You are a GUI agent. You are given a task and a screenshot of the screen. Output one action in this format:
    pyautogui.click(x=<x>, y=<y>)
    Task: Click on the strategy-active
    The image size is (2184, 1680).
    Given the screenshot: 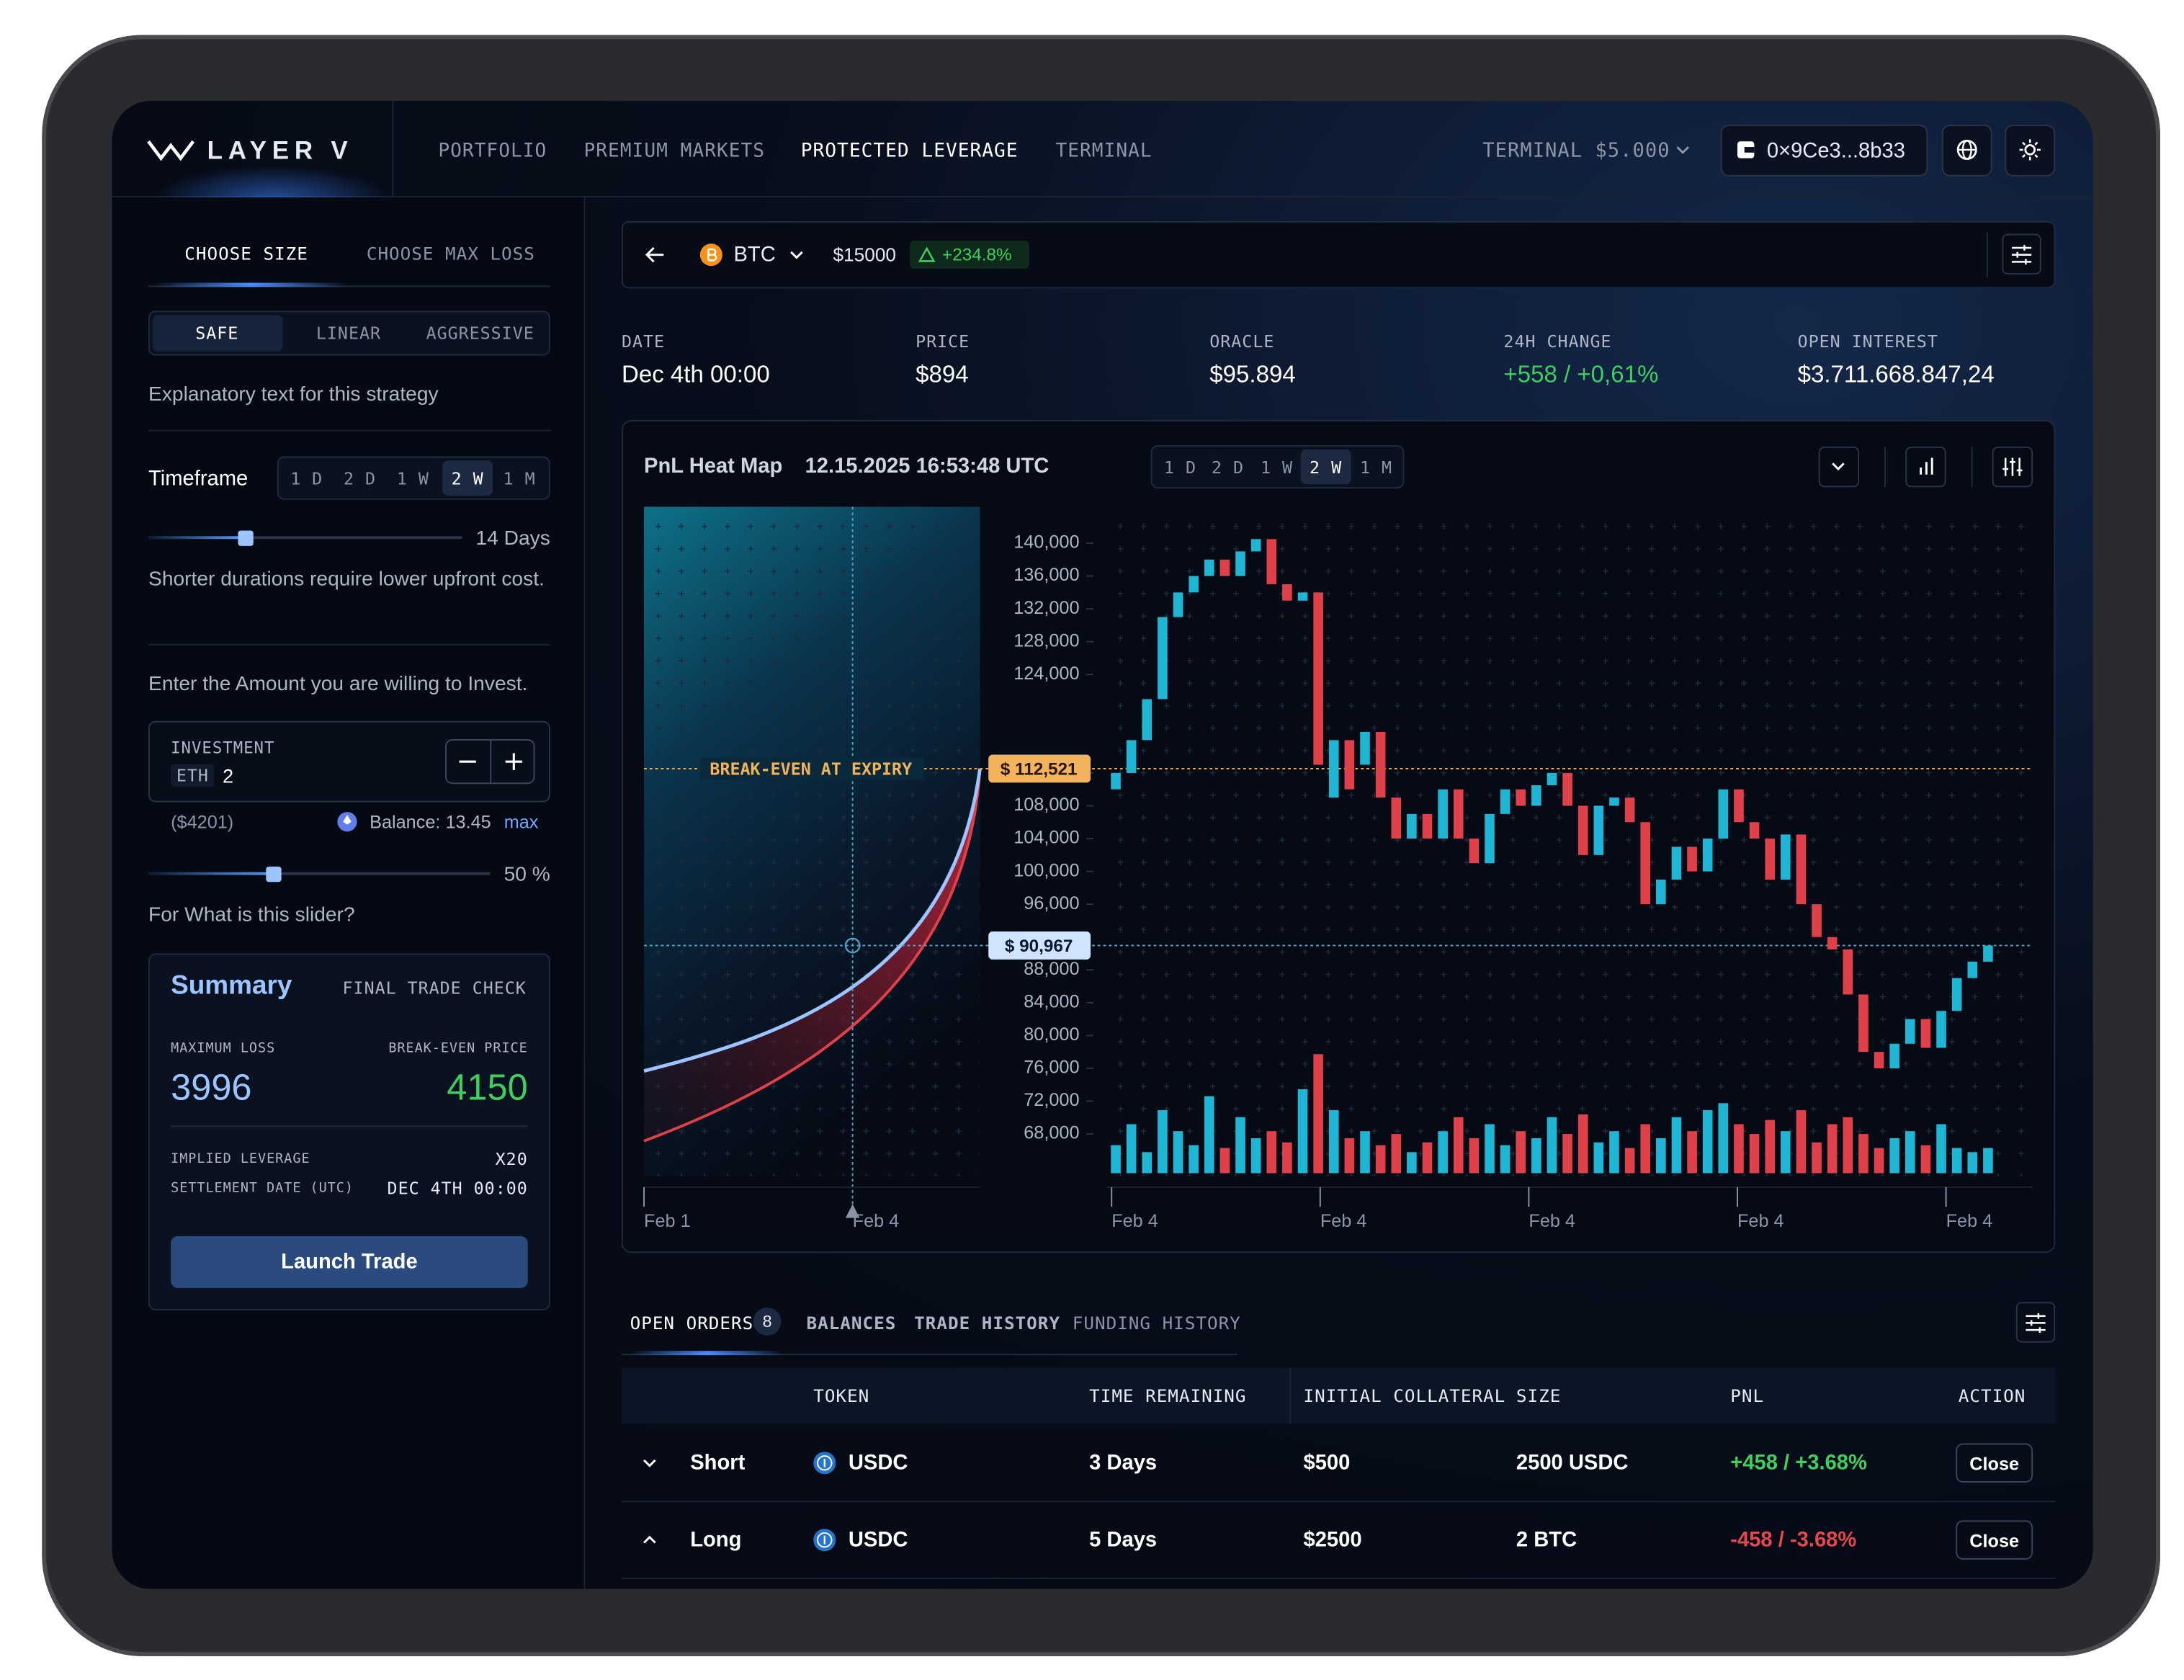 What is the action you would take?
    pyautogui.click(x=217, y=333)
    